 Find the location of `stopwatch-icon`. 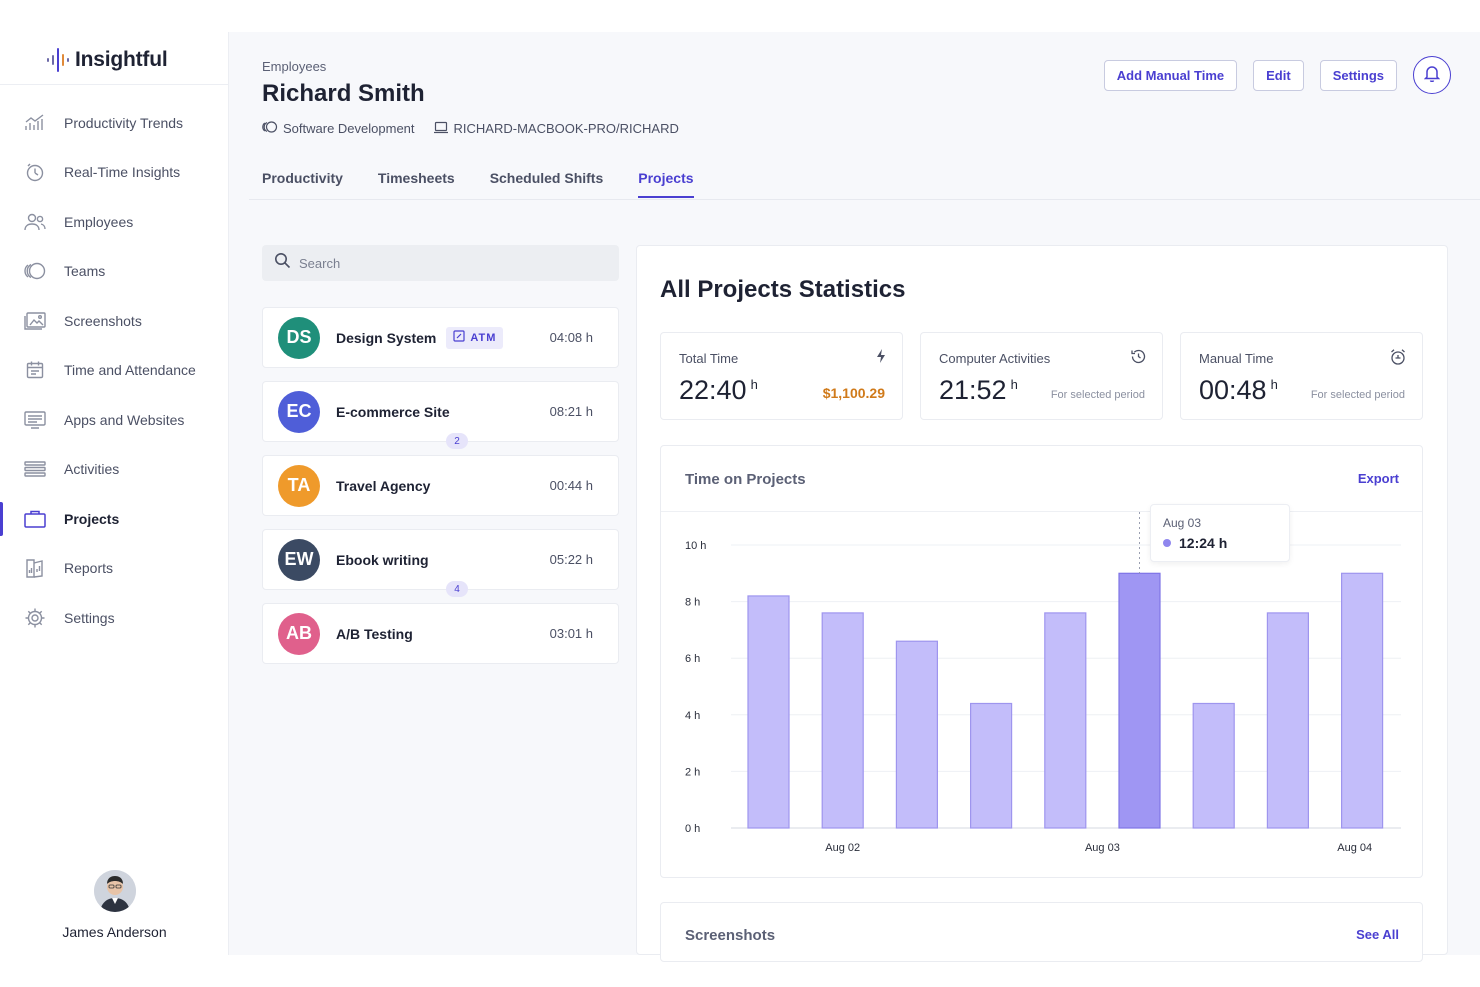

stopwatch-icon is located at coordinates (35, 172).